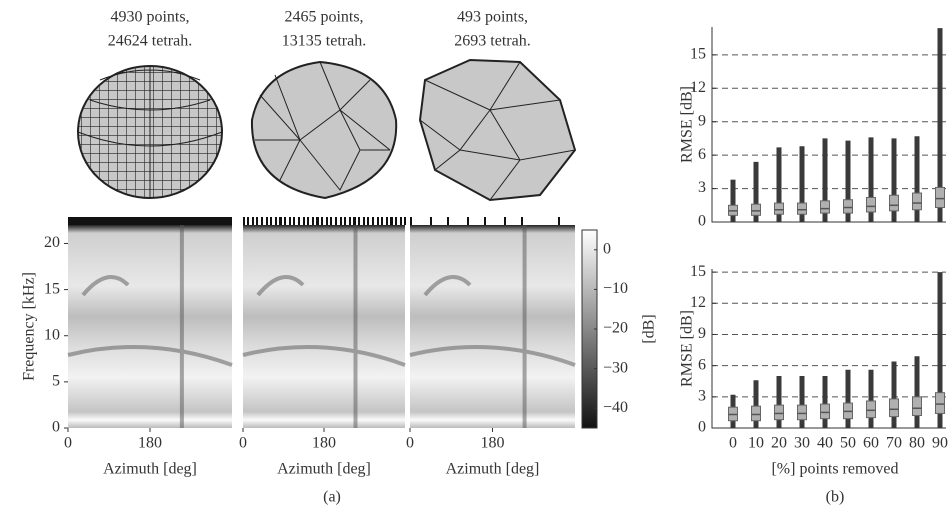 The image size is (952, 512). I want to click on x-tick-label: 90, so click(940, 443).